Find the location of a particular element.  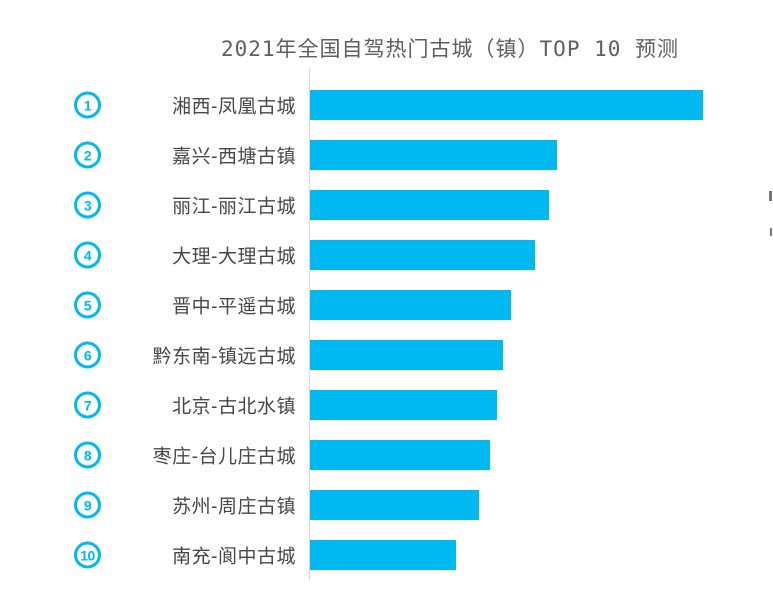

rank-number: 9 is located at coordinates (87, 505).